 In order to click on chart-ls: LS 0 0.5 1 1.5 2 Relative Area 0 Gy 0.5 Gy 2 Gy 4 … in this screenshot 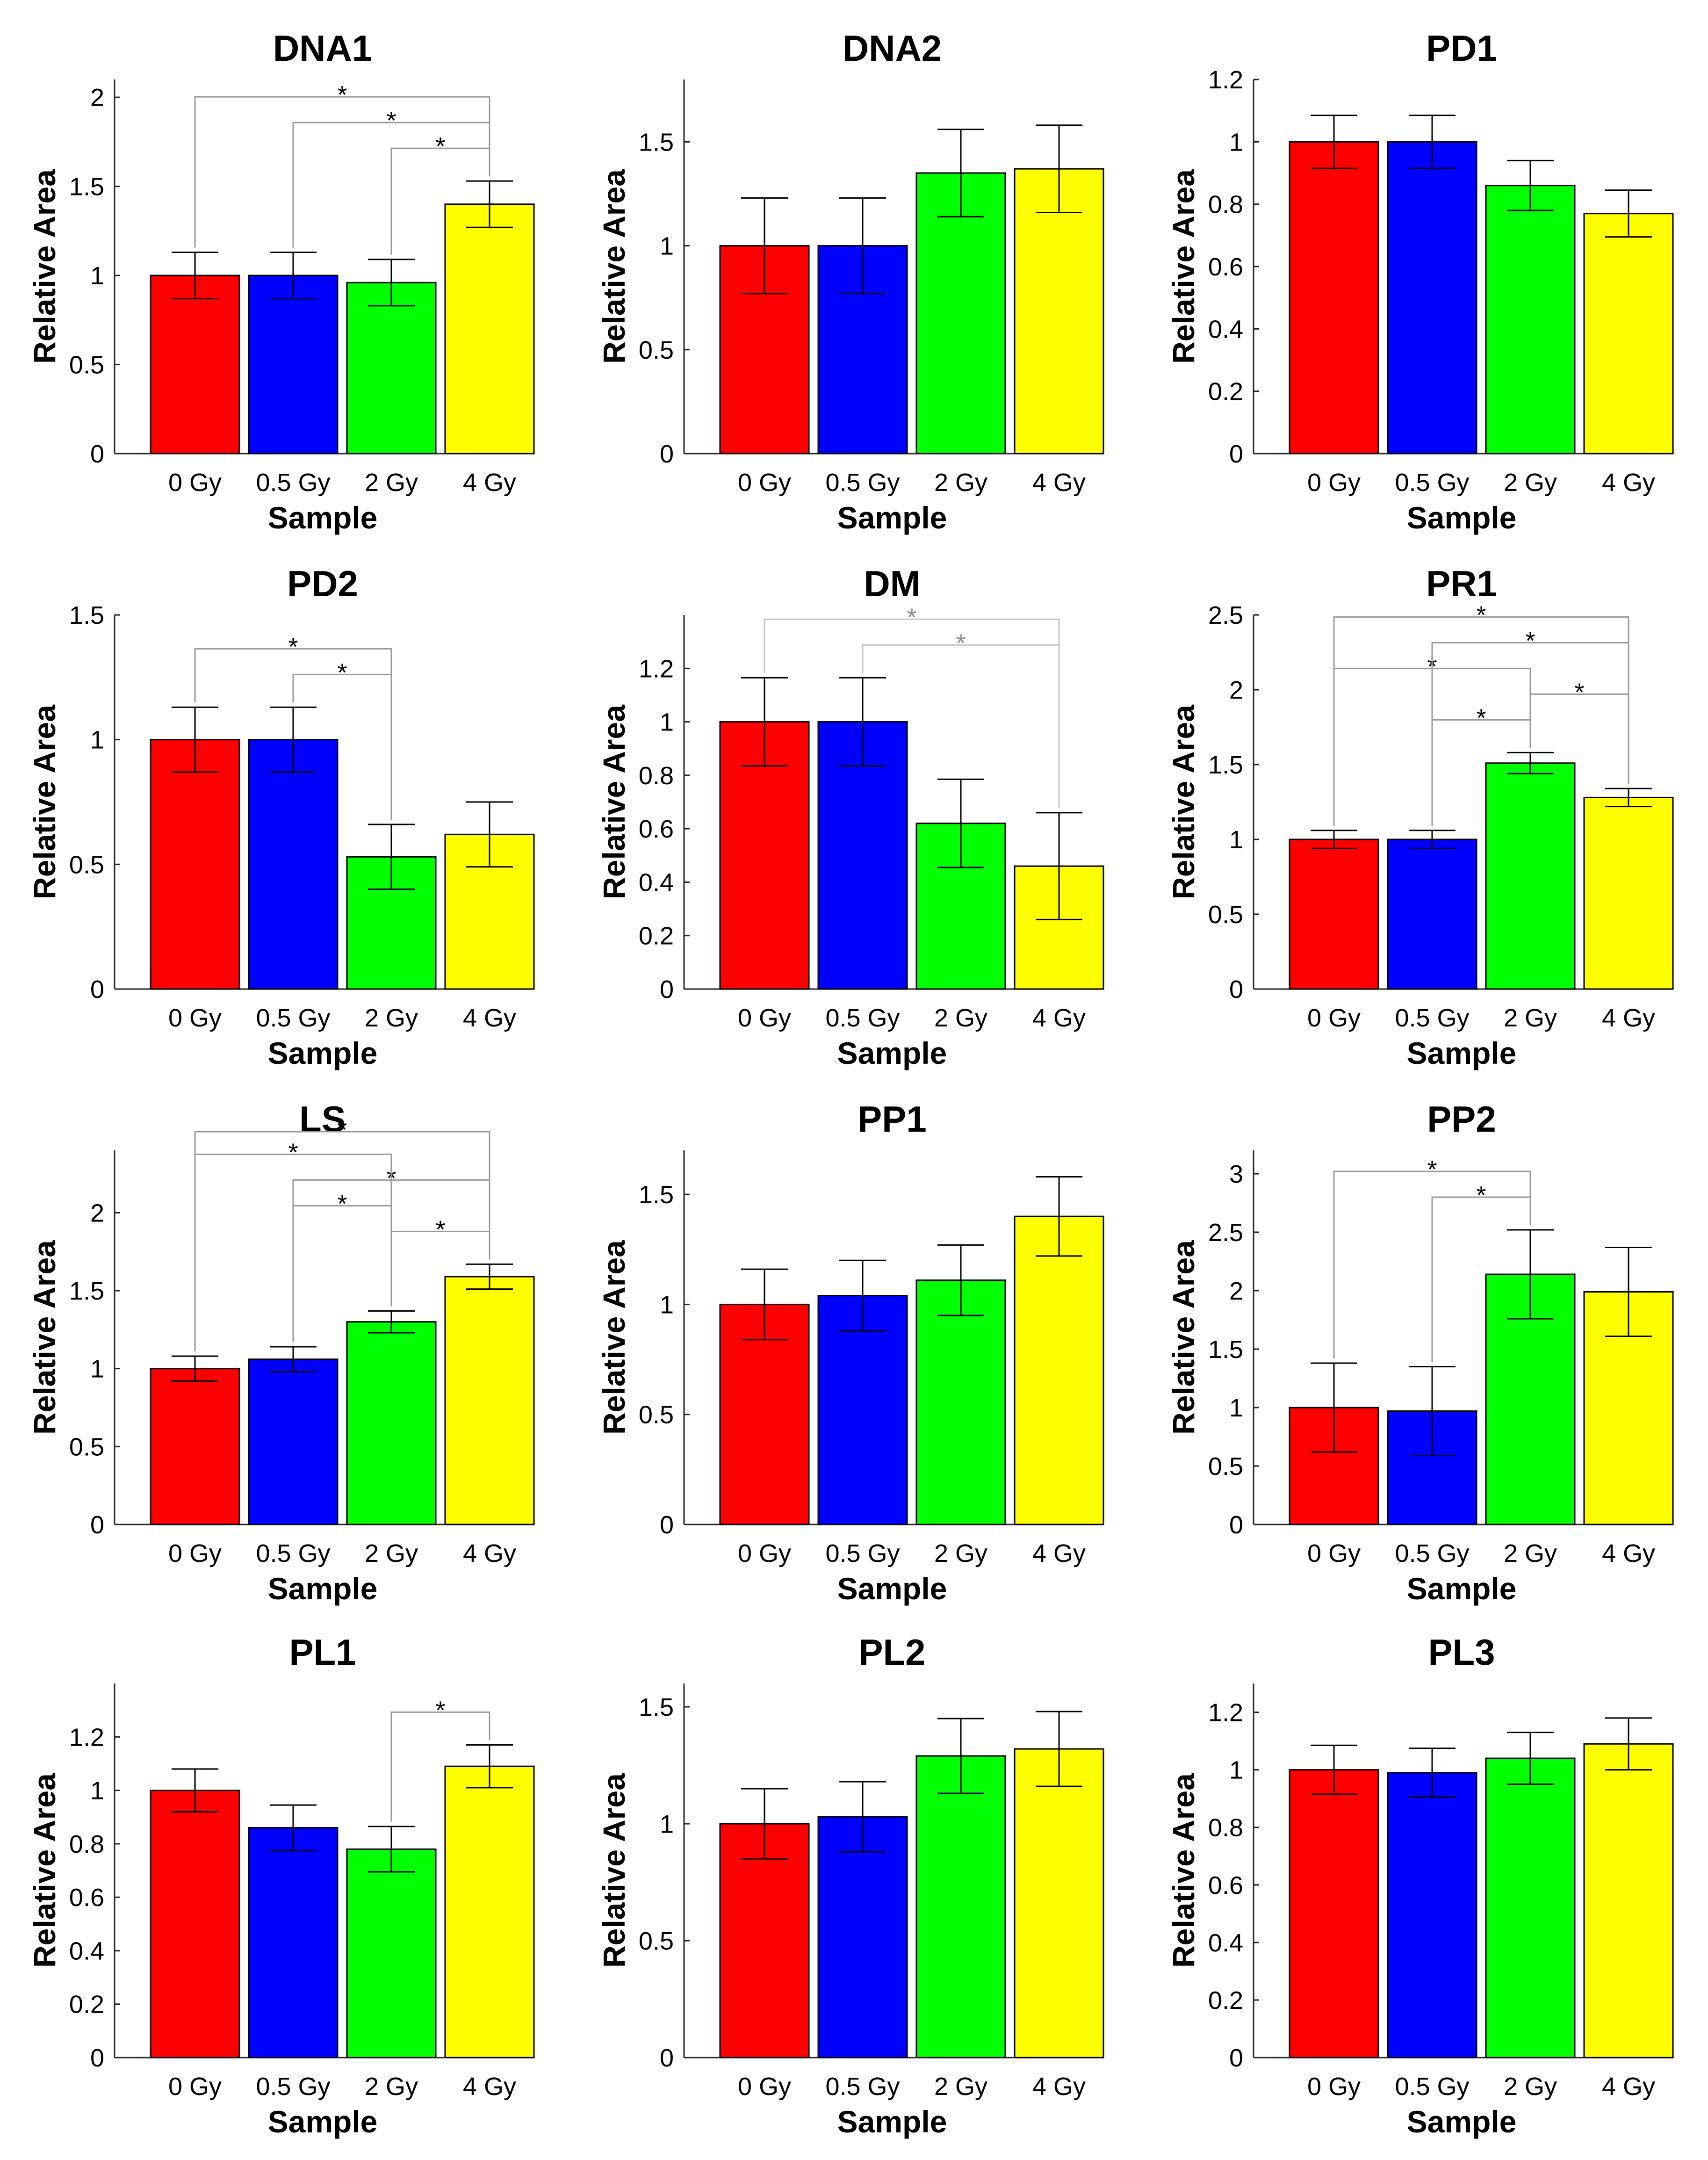, I will do `click(281, 1352)`.